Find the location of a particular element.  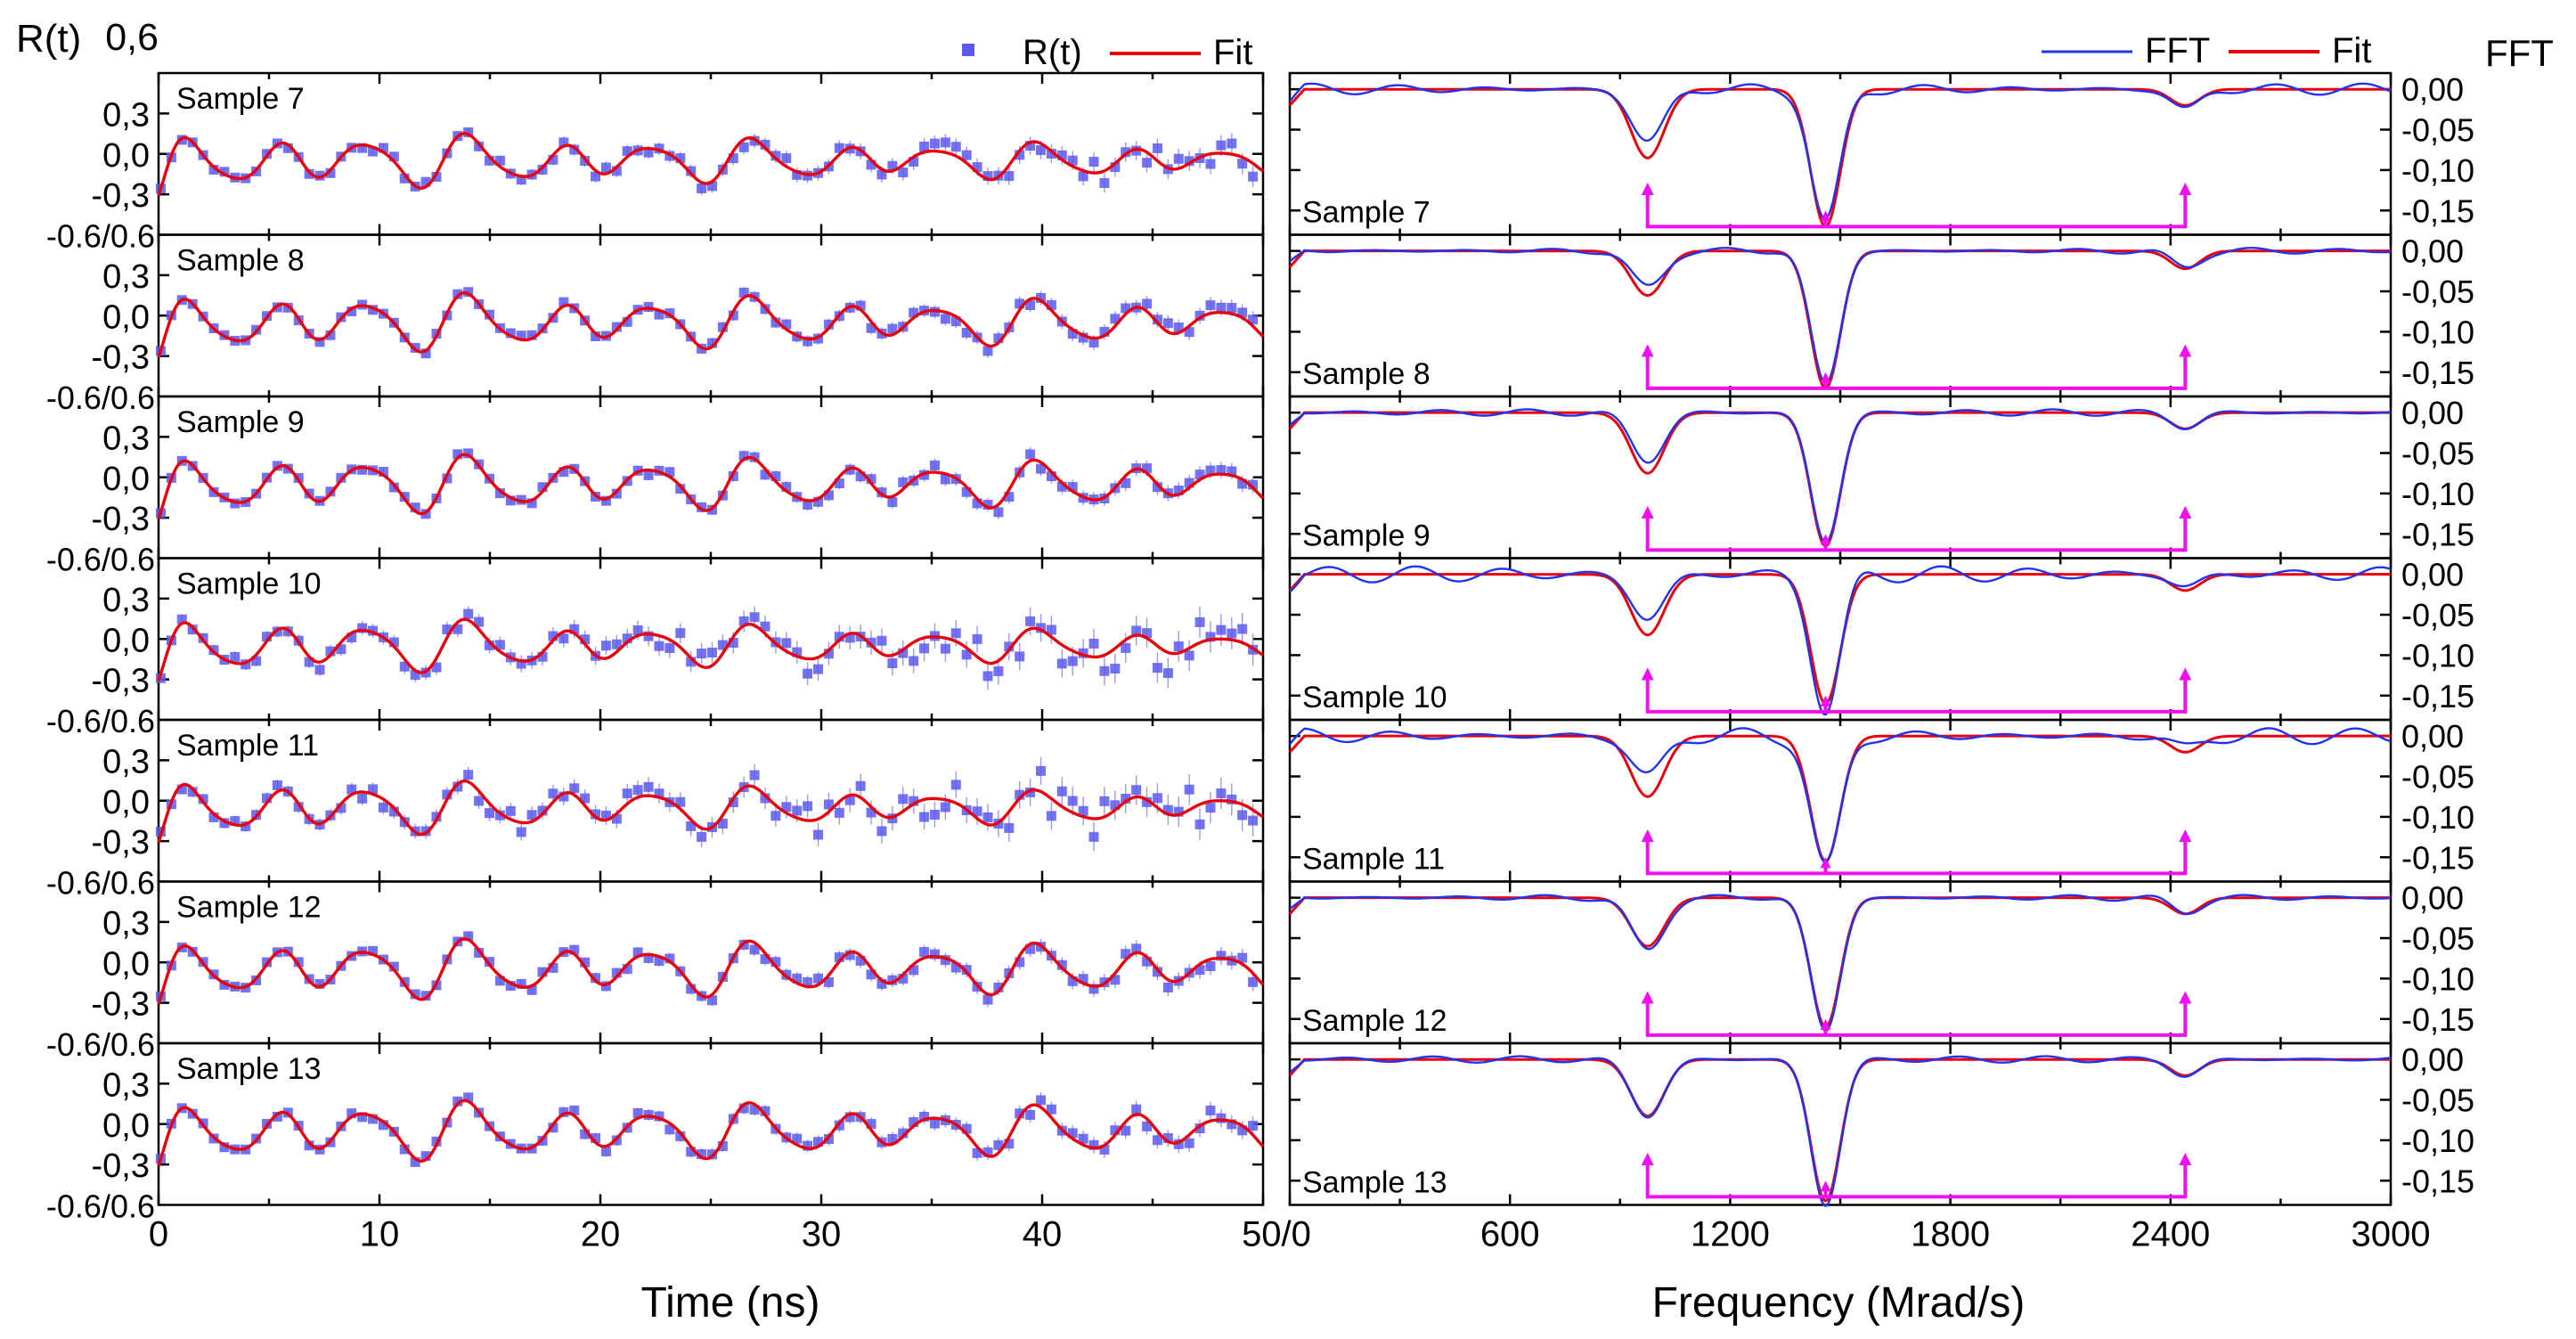

x-tick-label: 3000 is located at coordinates (2391, 1235).